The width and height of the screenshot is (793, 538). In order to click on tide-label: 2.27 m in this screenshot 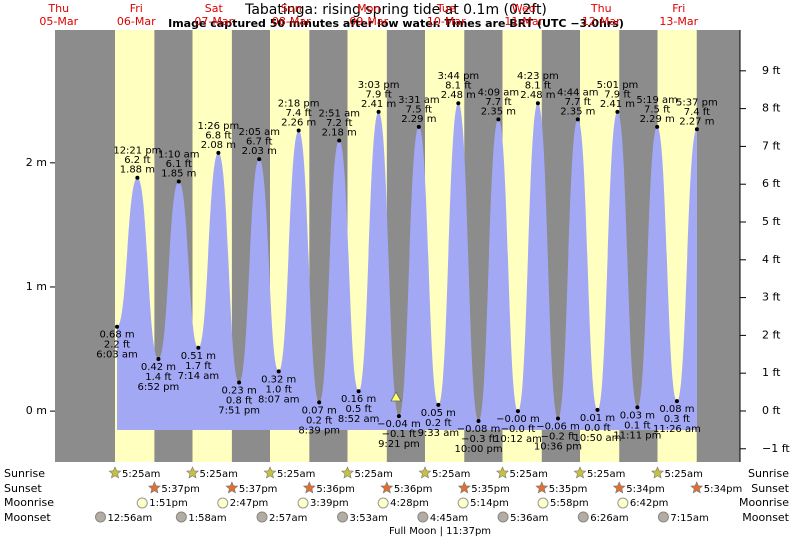, I will do `click(696, 121)`.